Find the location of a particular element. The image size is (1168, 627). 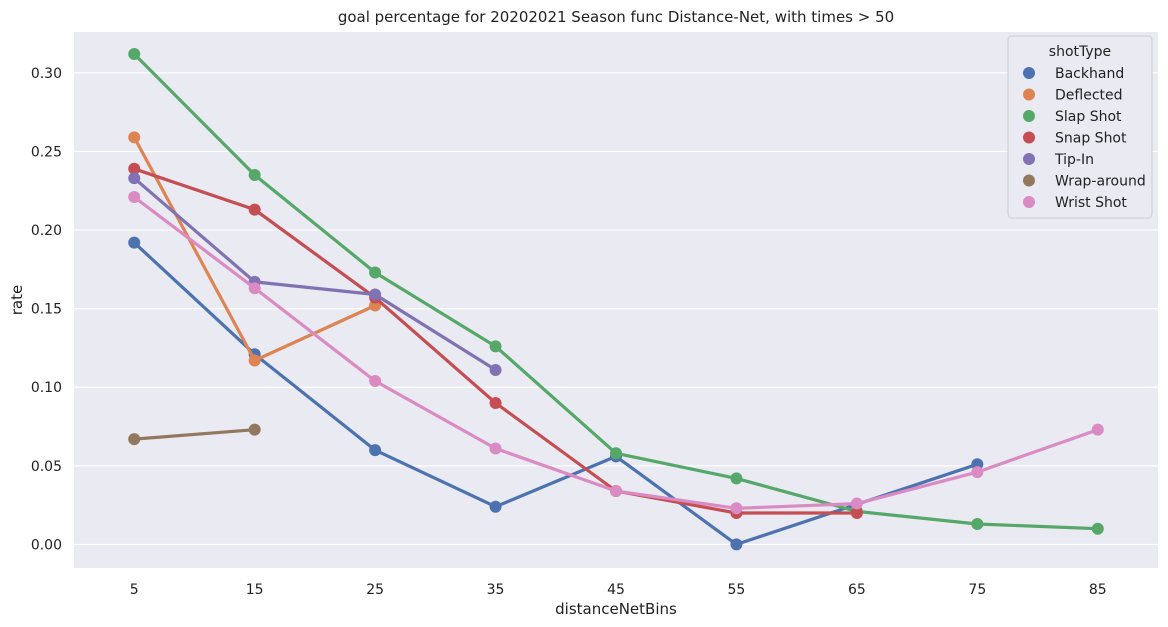

x-axis-label: distanceNetBins is located at coordinates (616, 609).